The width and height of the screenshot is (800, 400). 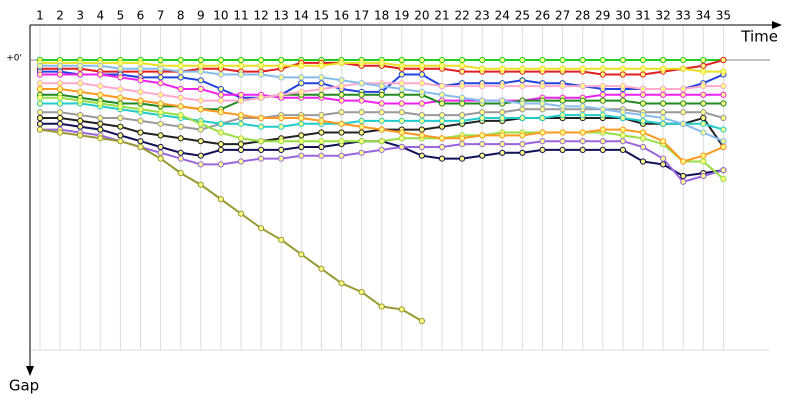 What do you see at coordinates (361, 16) in the screenshot?
I see `x-tick-label: 17` at bounding box center [361, 16].